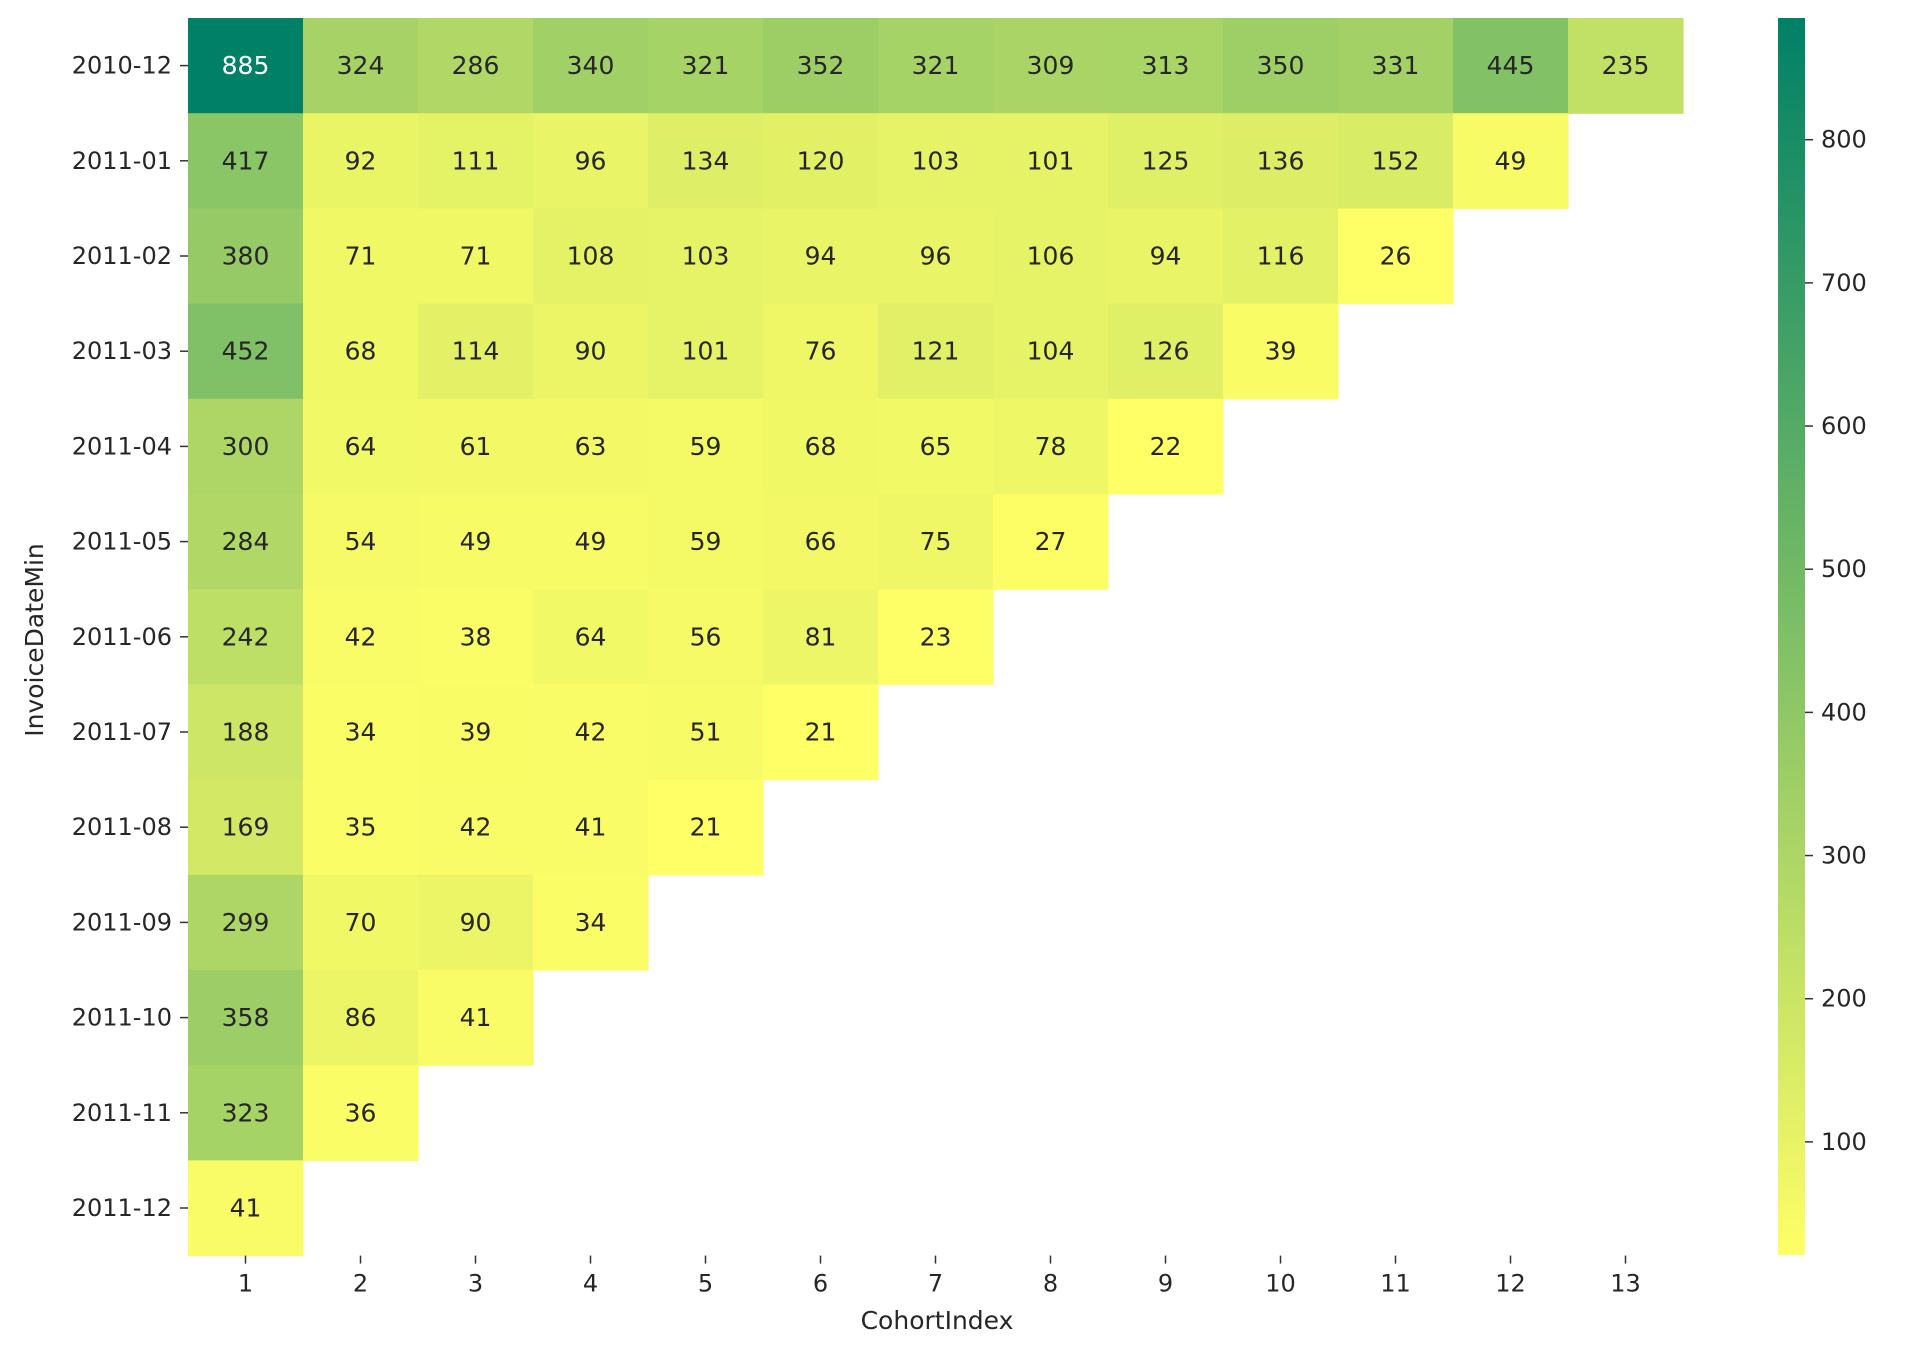  I want to click on colorbar: 100 200 300 400 500 600 700 800, so click(1822, 636).